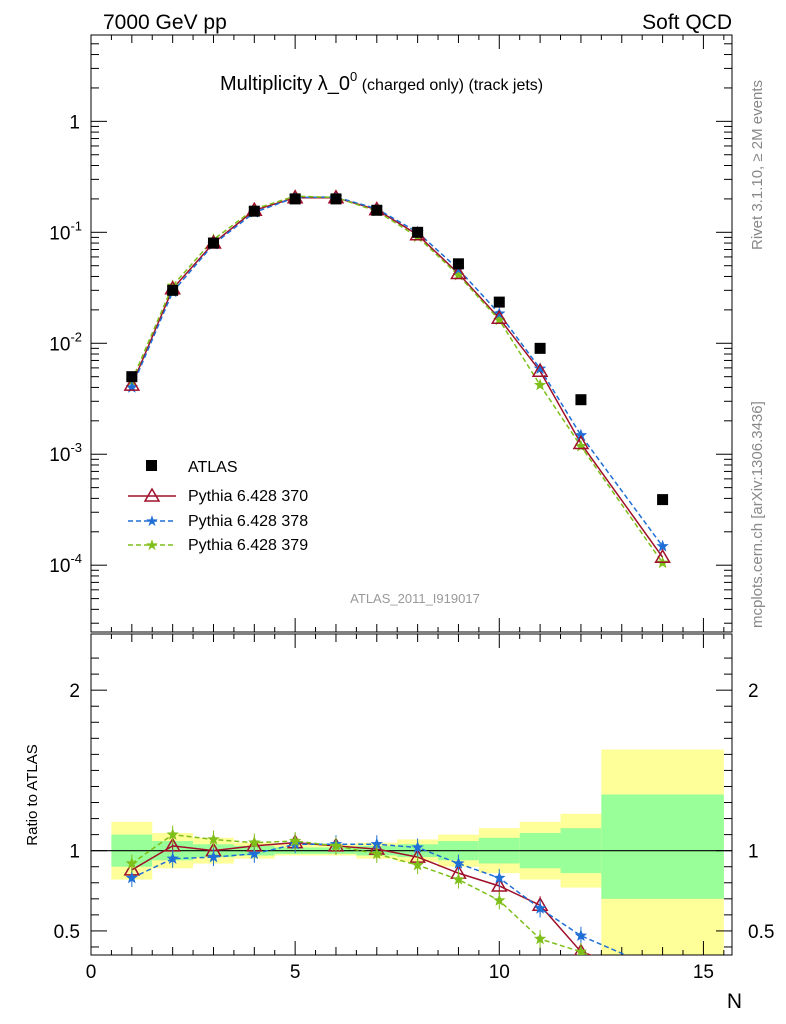  Describe the element at coordinates (285, 84) in the screenshot. I see `plot-title-main: Multiplicity λ_0` at that location.